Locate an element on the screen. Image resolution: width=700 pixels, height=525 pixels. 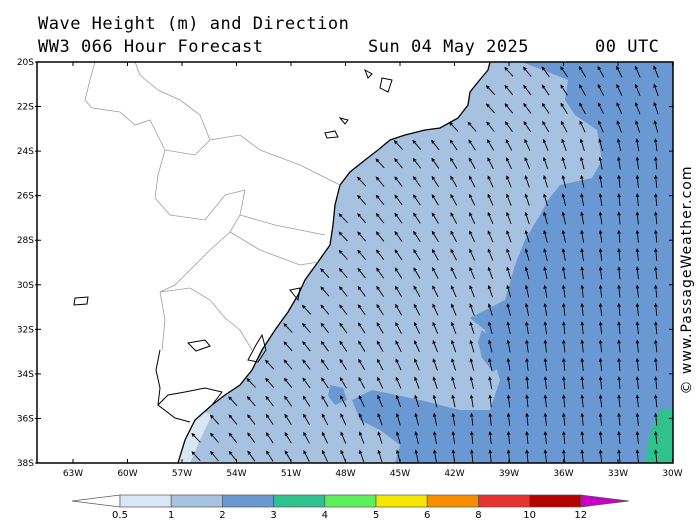
lat-label: 30S is located at coordinates (25, 286).